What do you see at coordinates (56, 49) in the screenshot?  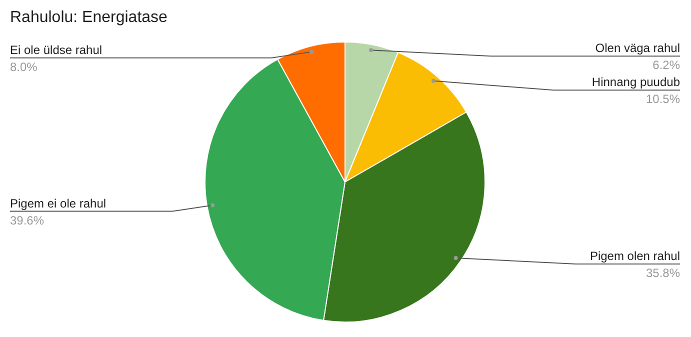 I see `slice-label: Ei ole üldse rahul` at bounding box center [56, 49].